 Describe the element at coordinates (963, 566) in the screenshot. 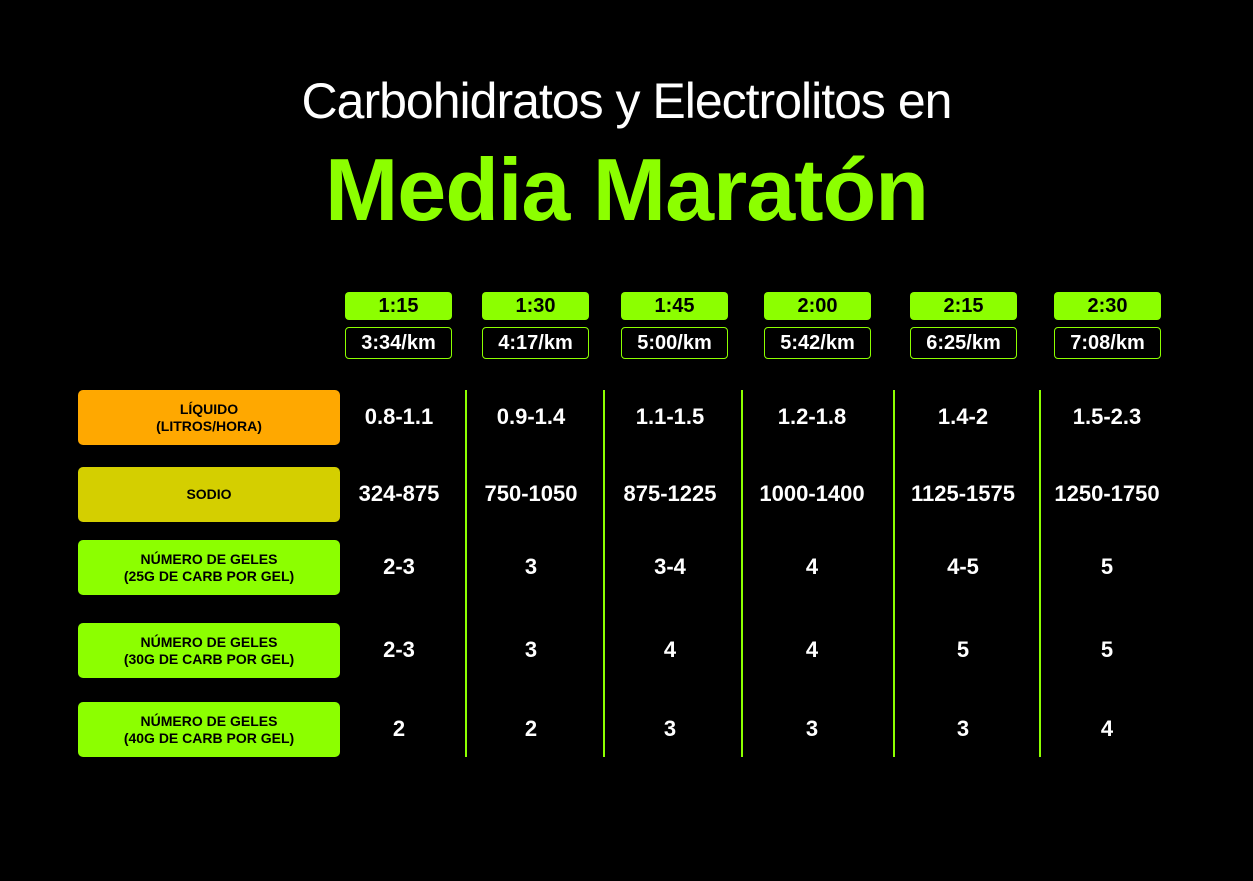

I see `table-cell: 4-5` at that location.